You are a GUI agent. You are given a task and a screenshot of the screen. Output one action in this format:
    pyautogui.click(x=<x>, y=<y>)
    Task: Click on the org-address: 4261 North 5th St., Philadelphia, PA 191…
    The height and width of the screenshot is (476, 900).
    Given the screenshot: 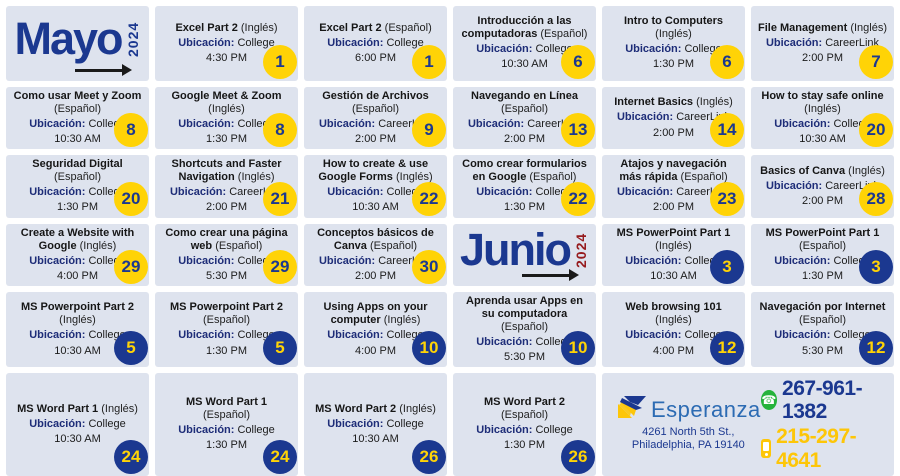 What is the action you would take?
    pyautogui.click(x=688, y=440)
    